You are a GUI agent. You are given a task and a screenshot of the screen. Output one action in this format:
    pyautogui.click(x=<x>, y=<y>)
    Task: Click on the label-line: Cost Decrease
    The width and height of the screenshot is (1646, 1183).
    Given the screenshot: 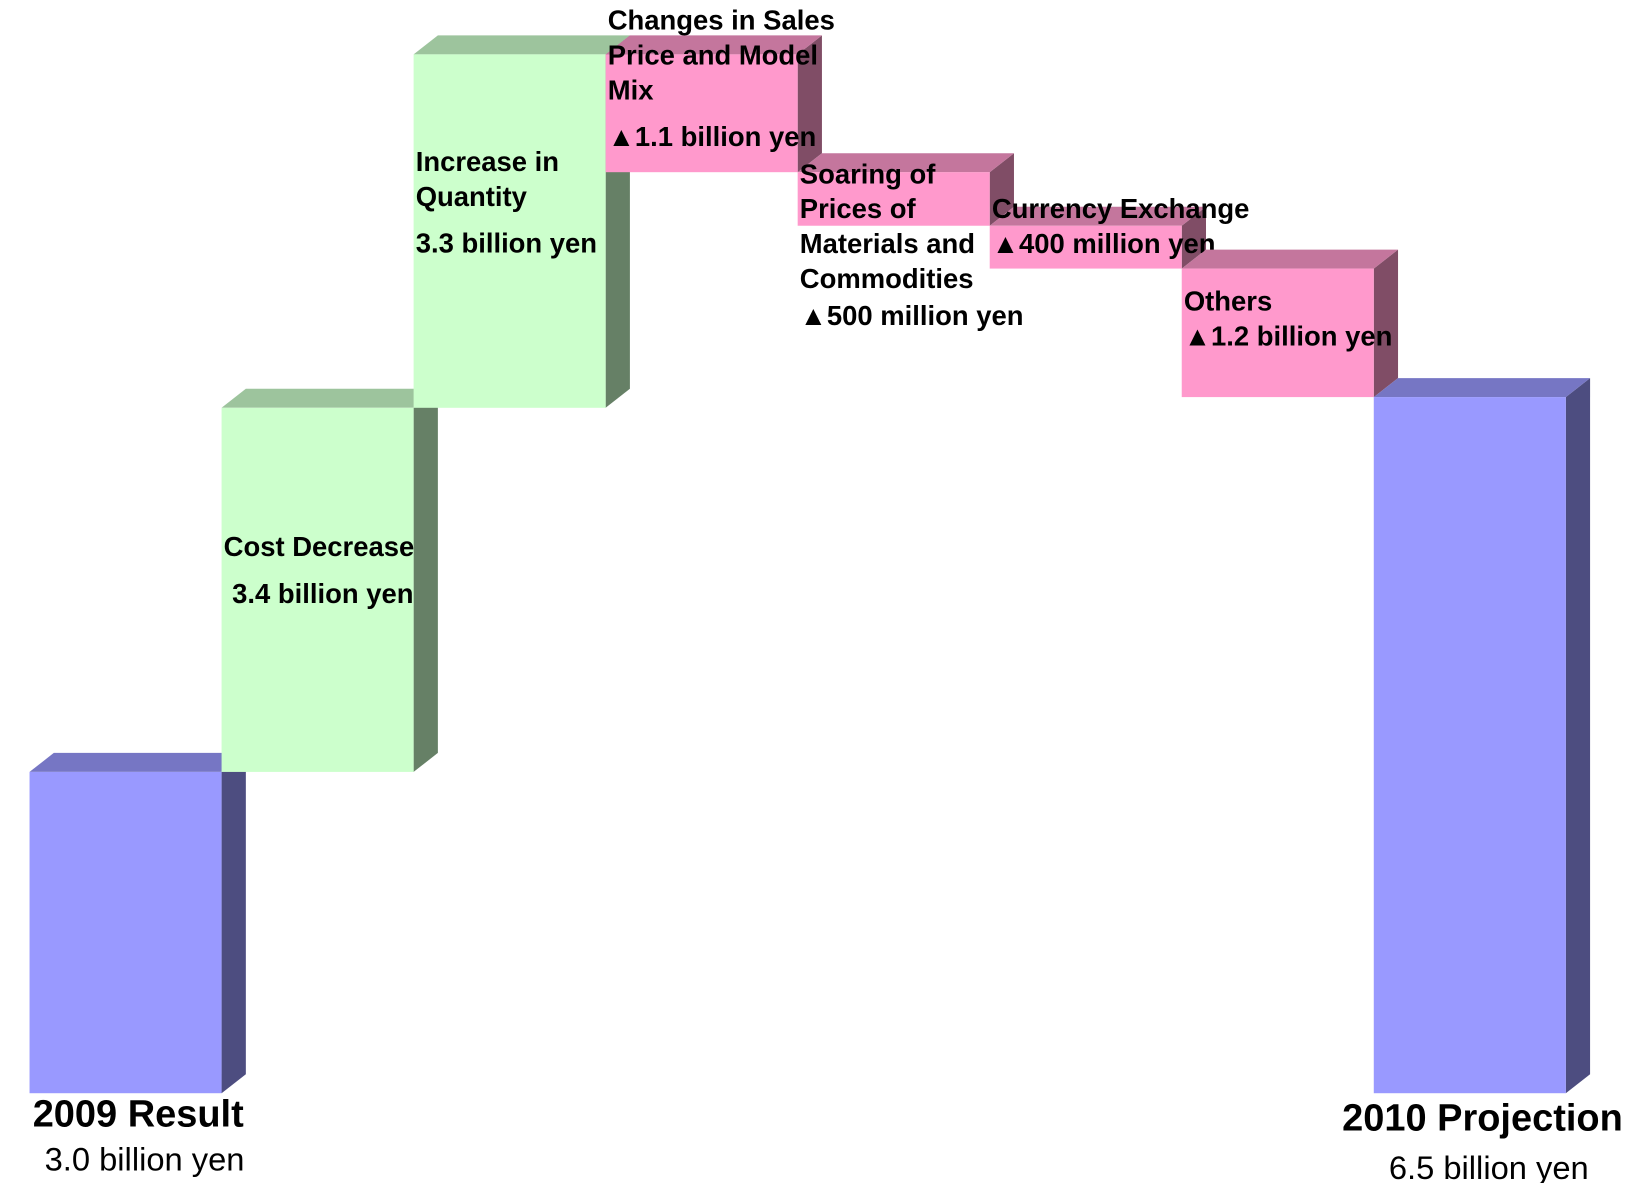 What is the action you would take?
    pyautogui.click(x=319, y=546)
    